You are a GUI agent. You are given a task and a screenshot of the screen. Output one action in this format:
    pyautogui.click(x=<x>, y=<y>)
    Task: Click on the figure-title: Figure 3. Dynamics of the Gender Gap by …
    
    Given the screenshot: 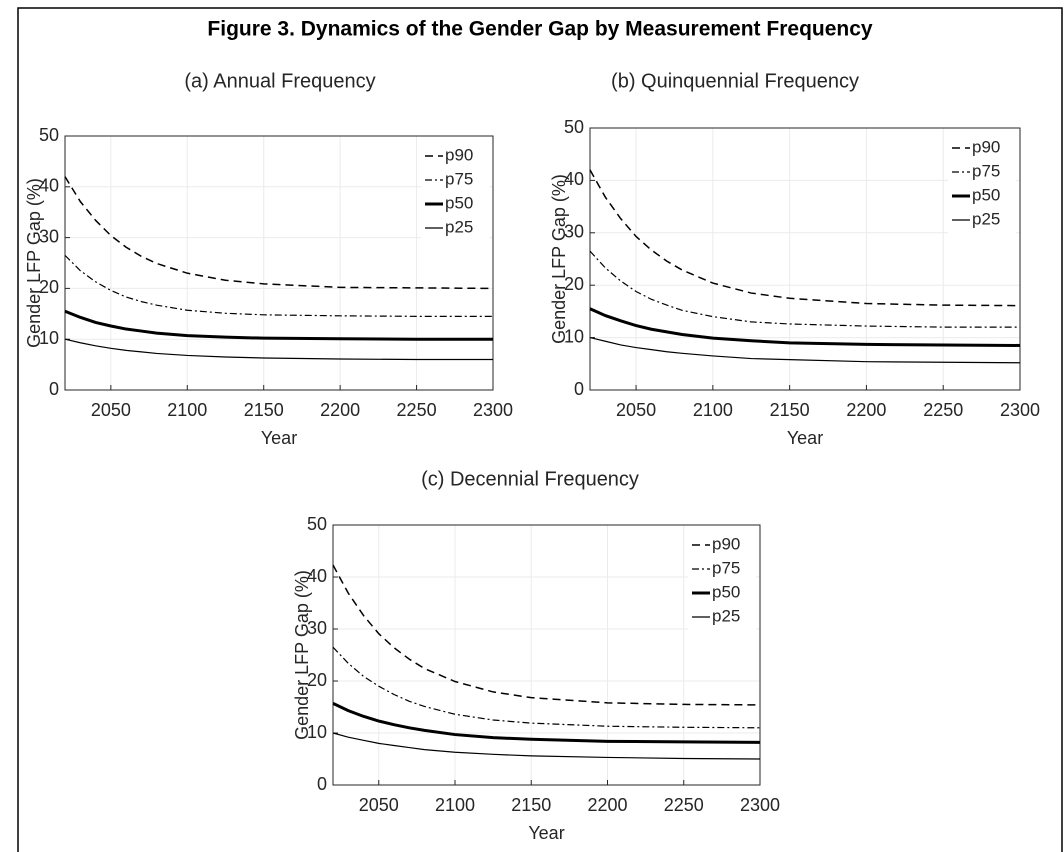 What is the action you would take?
    pyautogui.click(x=540, y=29)
    